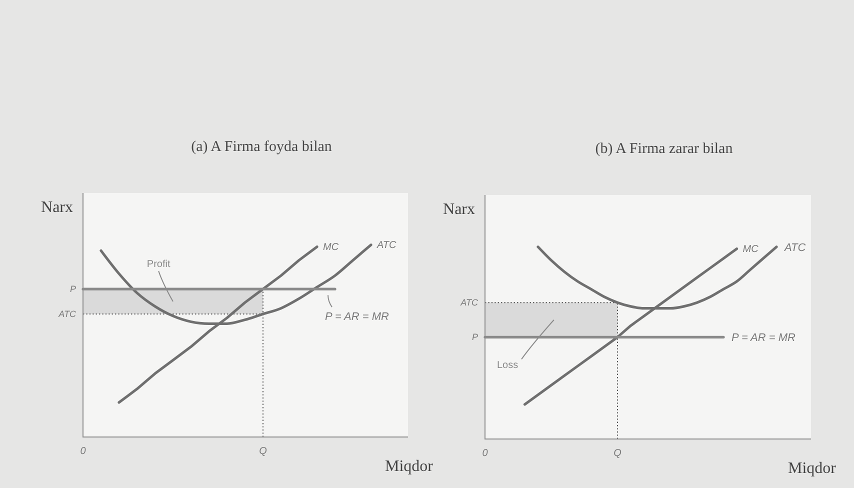 This screenshot has height=488, width=854. I want to click on series-label: P = AR = MR, so click(764, 338).